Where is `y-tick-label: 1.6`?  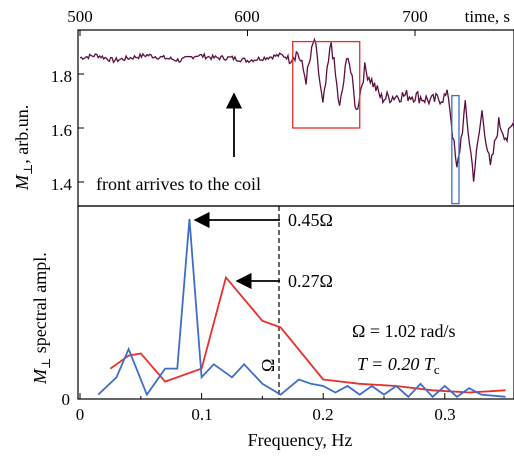
y-tick-label: 1.6 is located at coordinates (61, 130).